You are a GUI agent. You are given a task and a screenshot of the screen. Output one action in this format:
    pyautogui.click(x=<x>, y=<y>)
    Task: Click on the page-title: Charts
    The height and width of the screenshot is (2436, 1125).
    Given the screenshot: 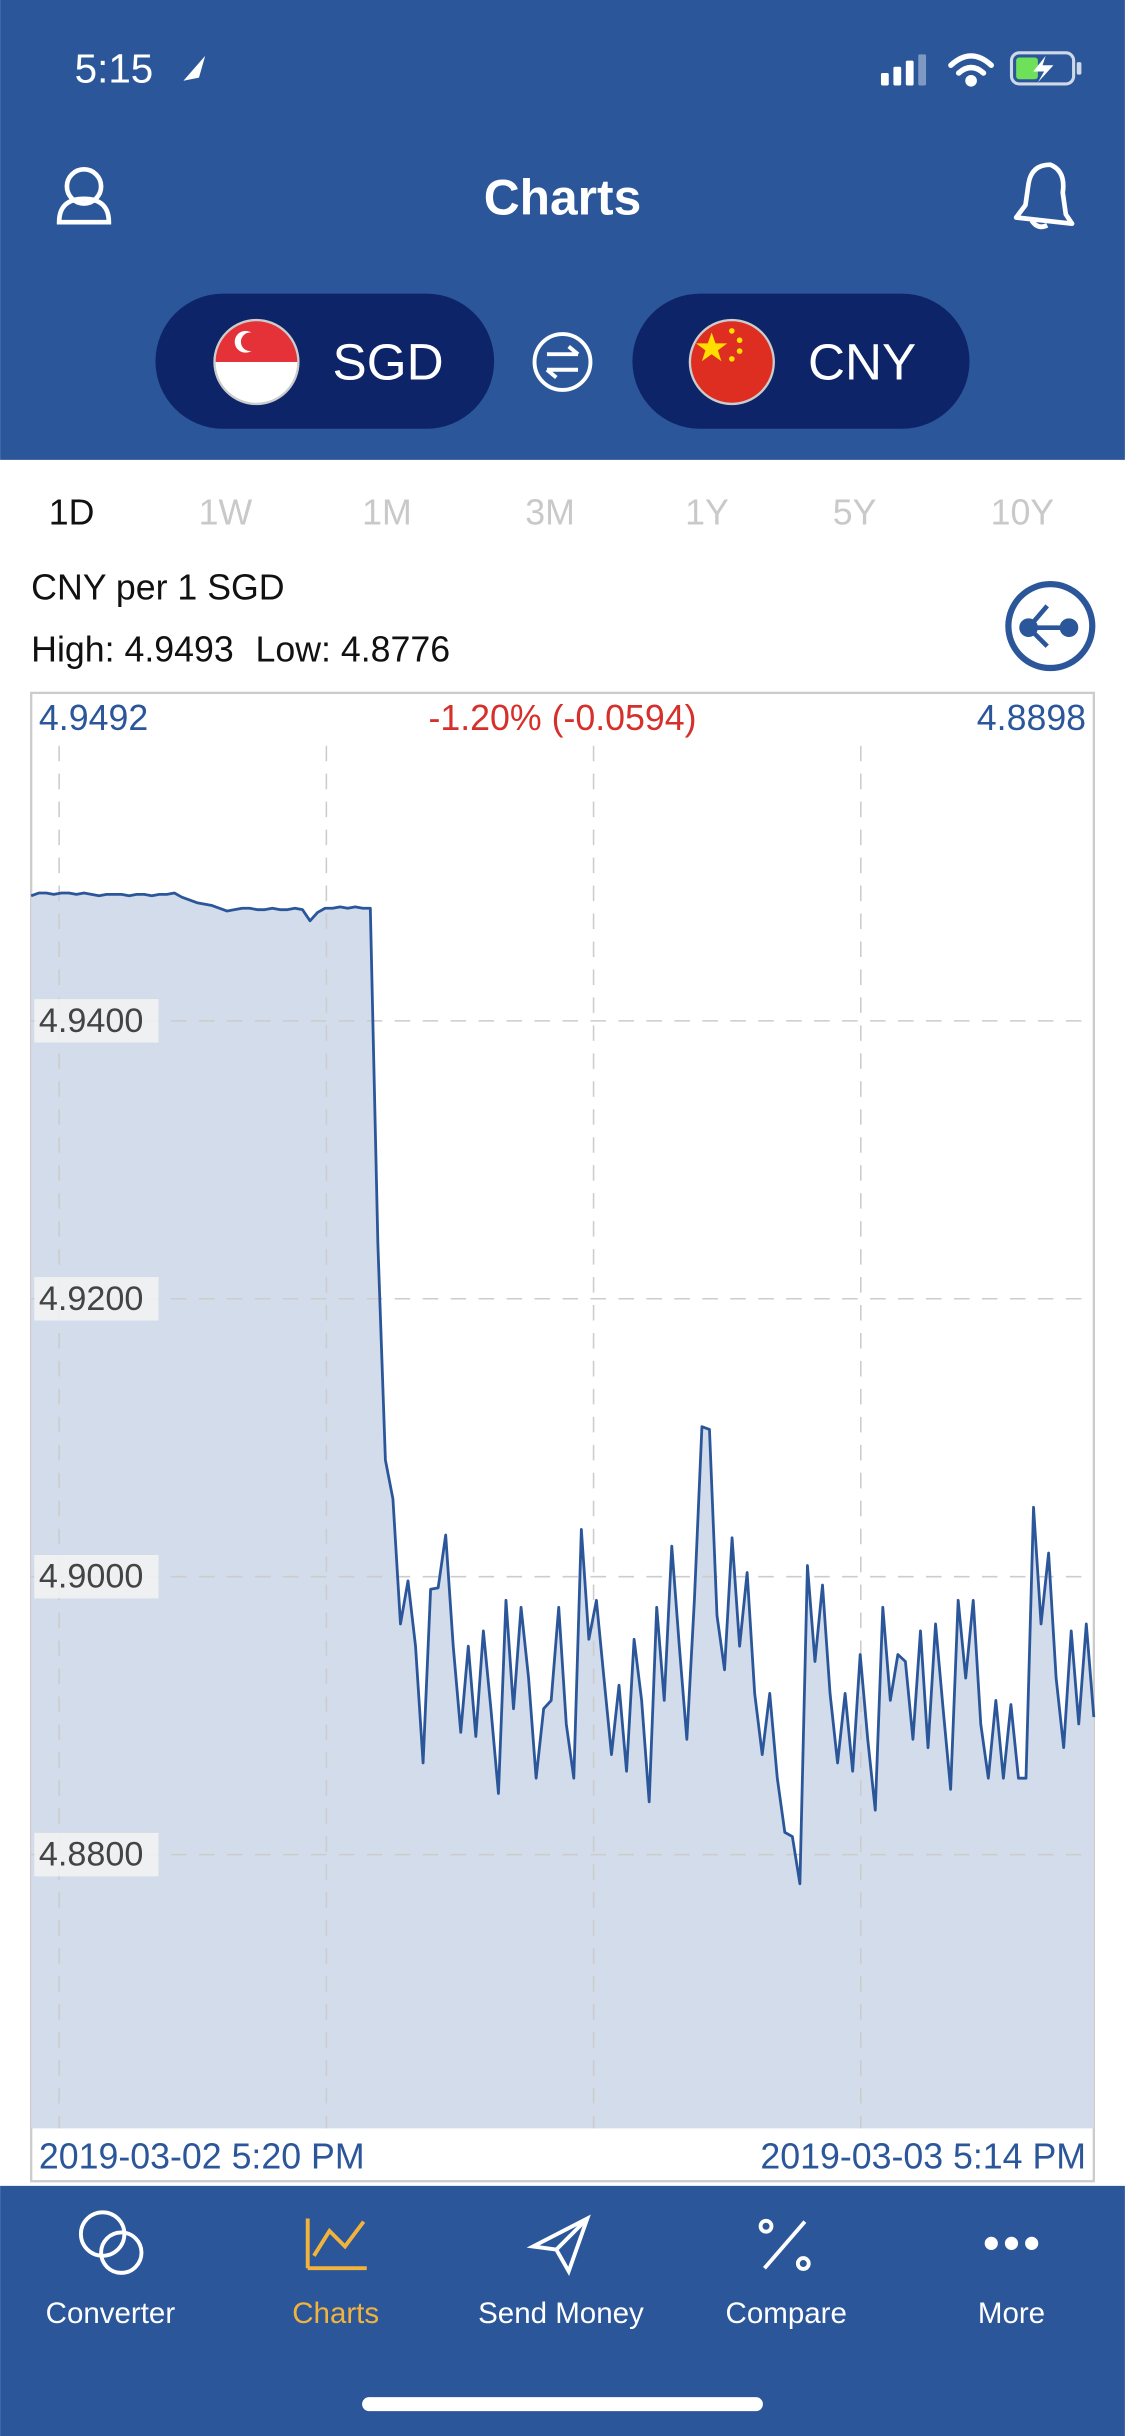 What is the action you would take?
    pyautogui.click(x=562, y=197)
    